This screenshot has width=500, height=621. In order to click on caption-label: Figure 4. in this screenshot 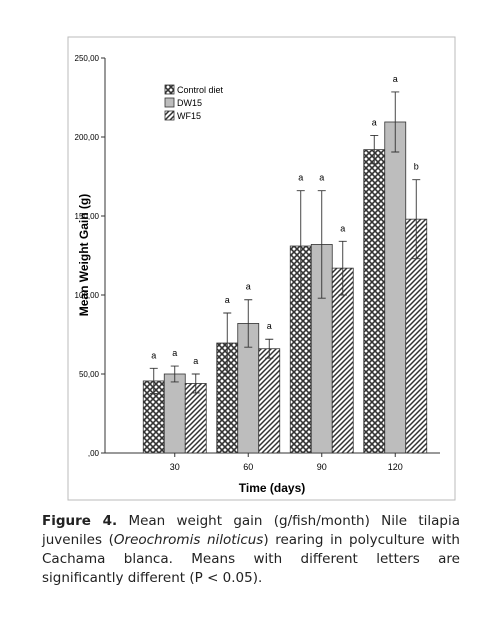, I will do `click(80, 521)`.